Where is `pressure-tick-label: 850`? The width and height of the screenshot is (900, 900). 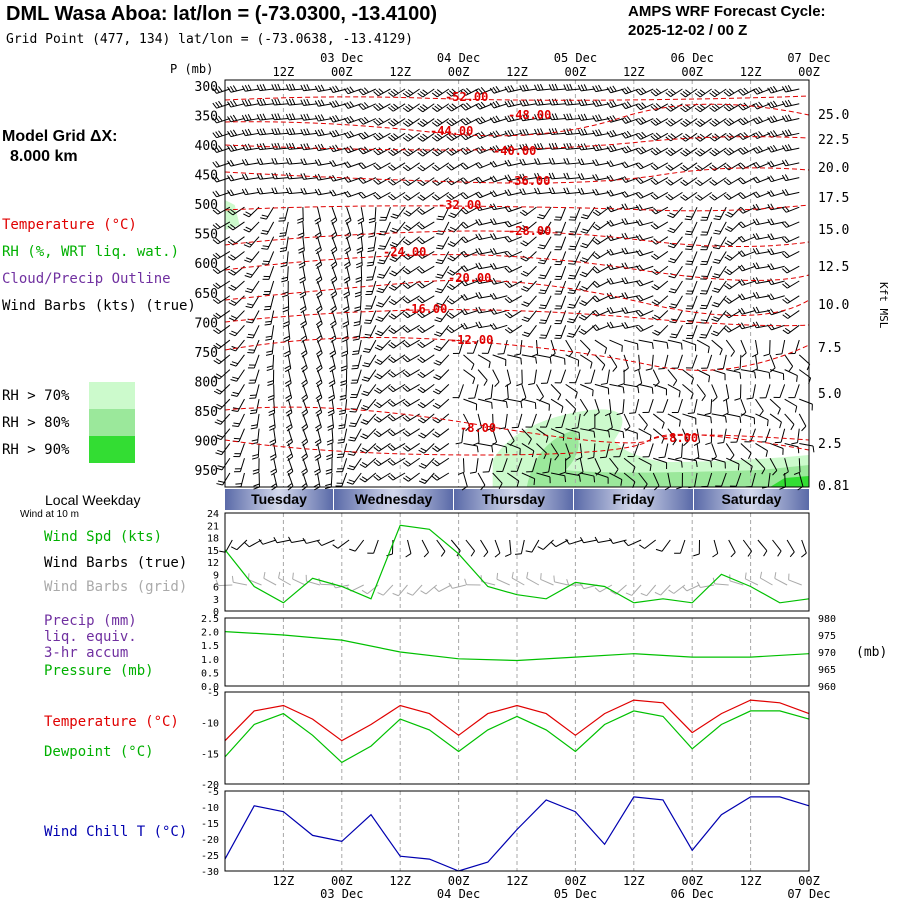 pressure-tick-label: 850 is located at coordinates (206, 412).